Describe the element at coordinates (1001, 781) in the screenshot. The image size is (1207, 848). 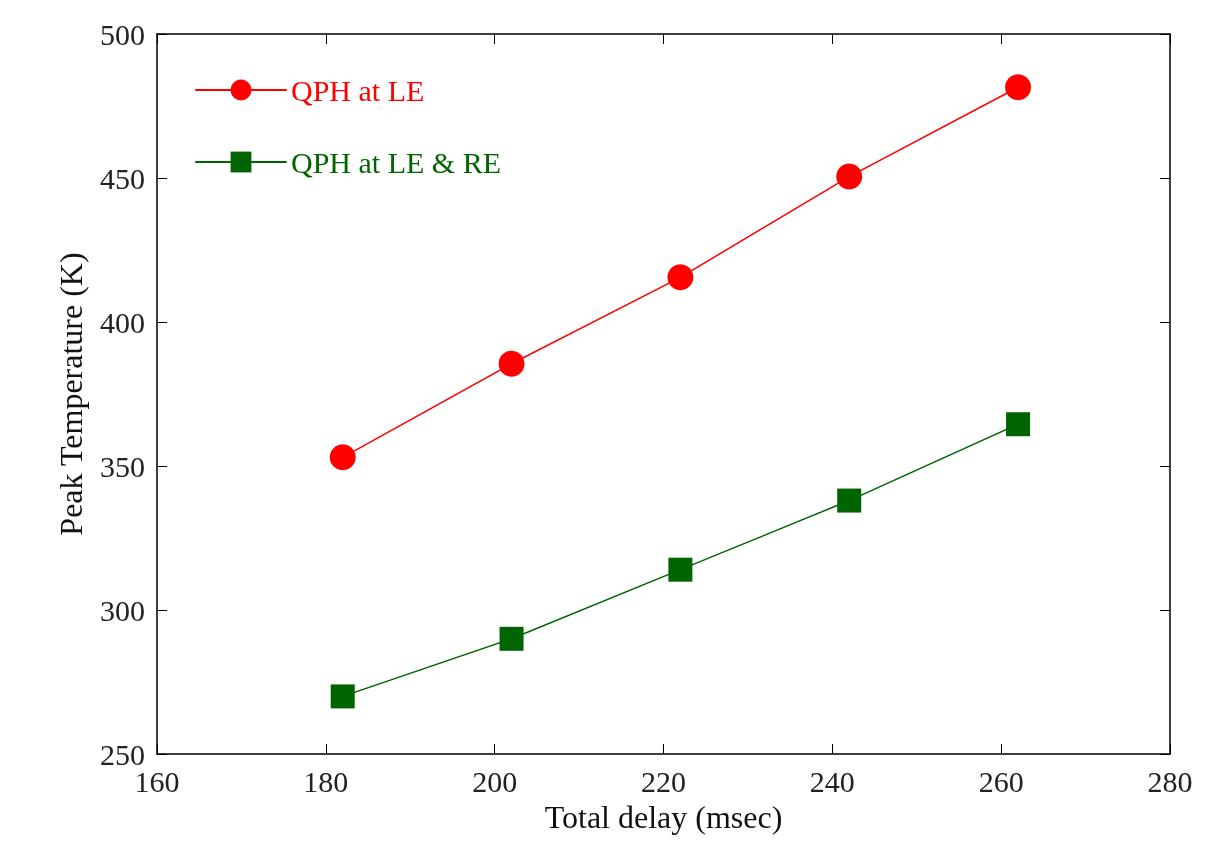
I see `x-tick-label: 260` at that location.